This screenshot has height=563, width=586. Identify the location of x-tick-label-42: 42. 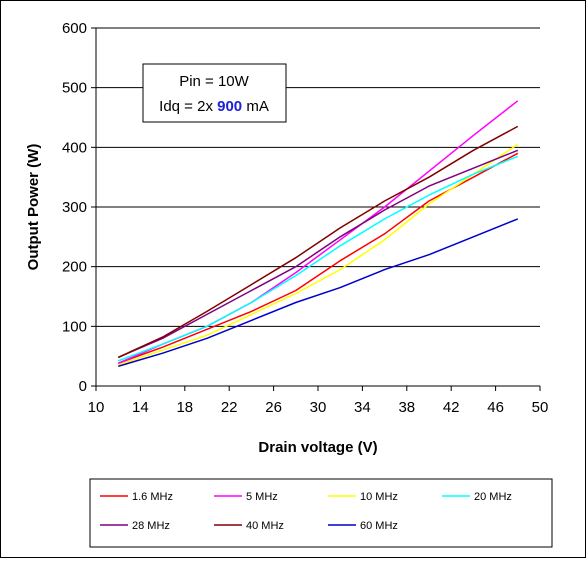
(451, 407).